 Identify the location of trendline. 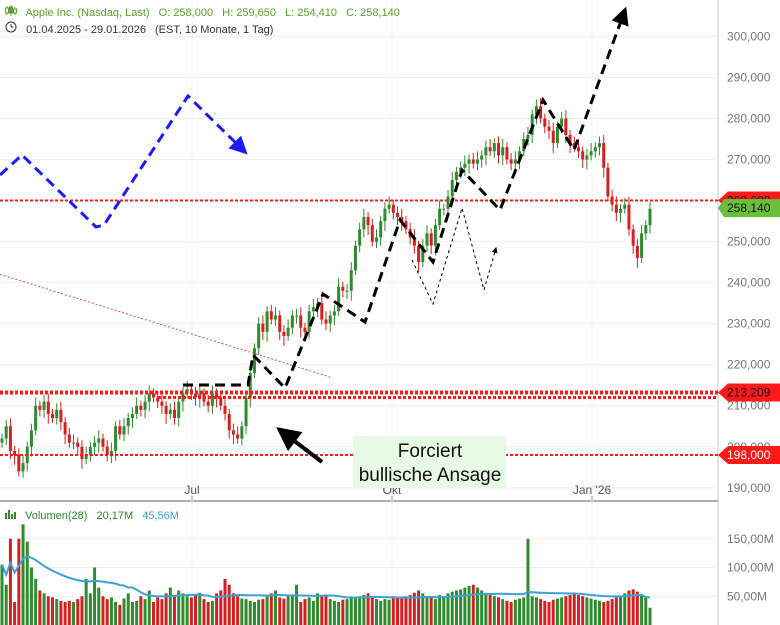
(165, 325).